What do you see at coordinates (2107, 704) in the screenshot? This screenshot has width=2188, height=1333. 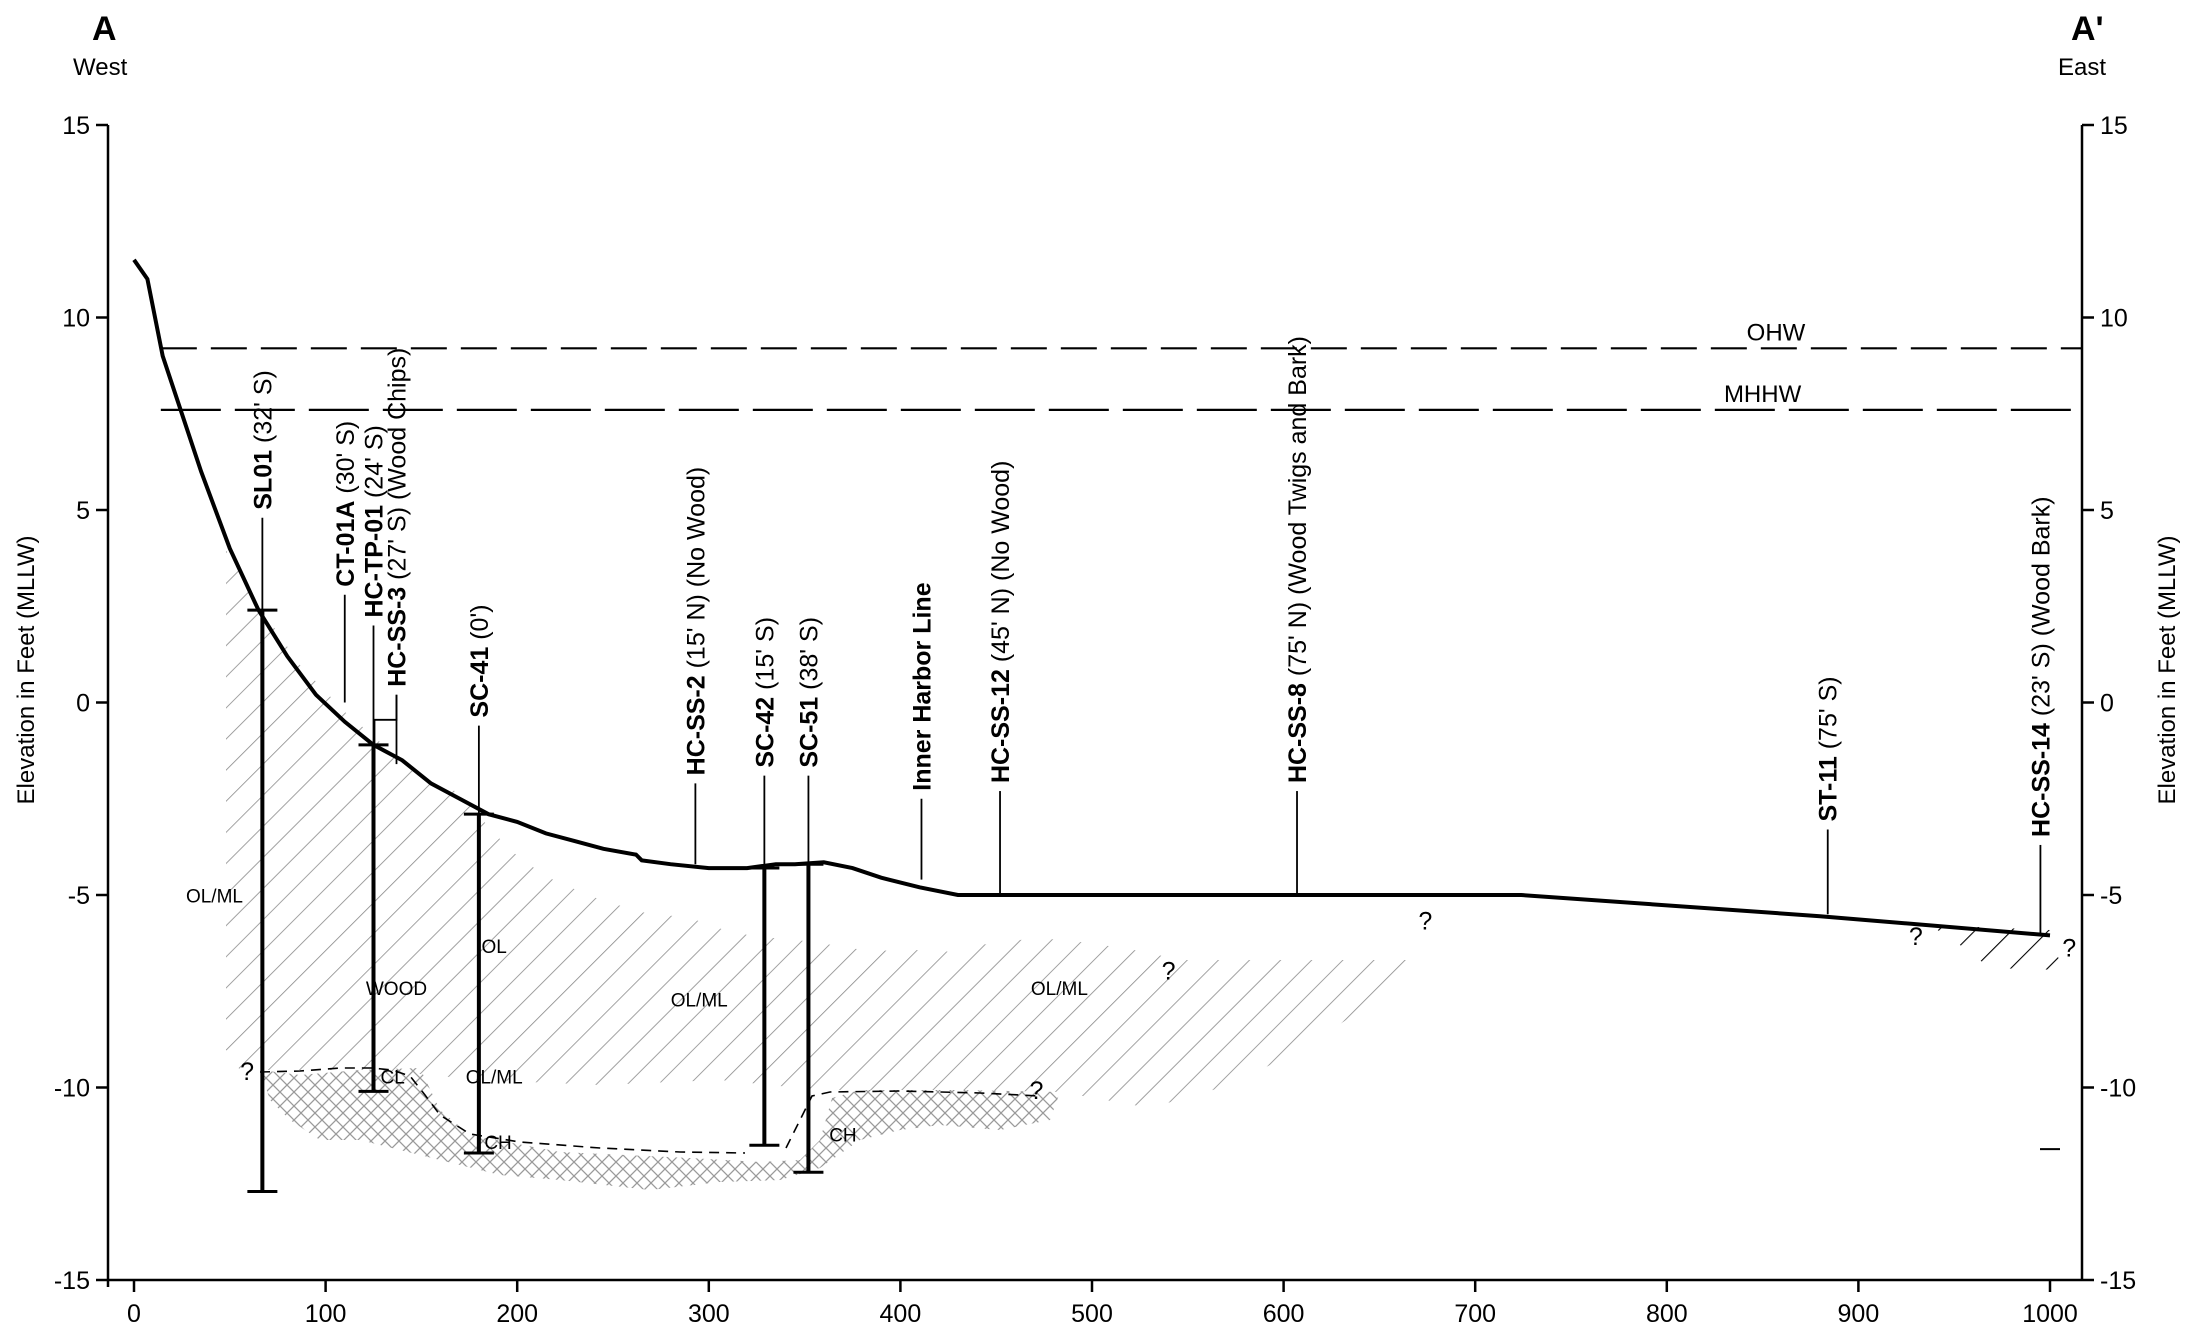 I see `y-tick-label-right: 0` at bounding box center [2107, 704].